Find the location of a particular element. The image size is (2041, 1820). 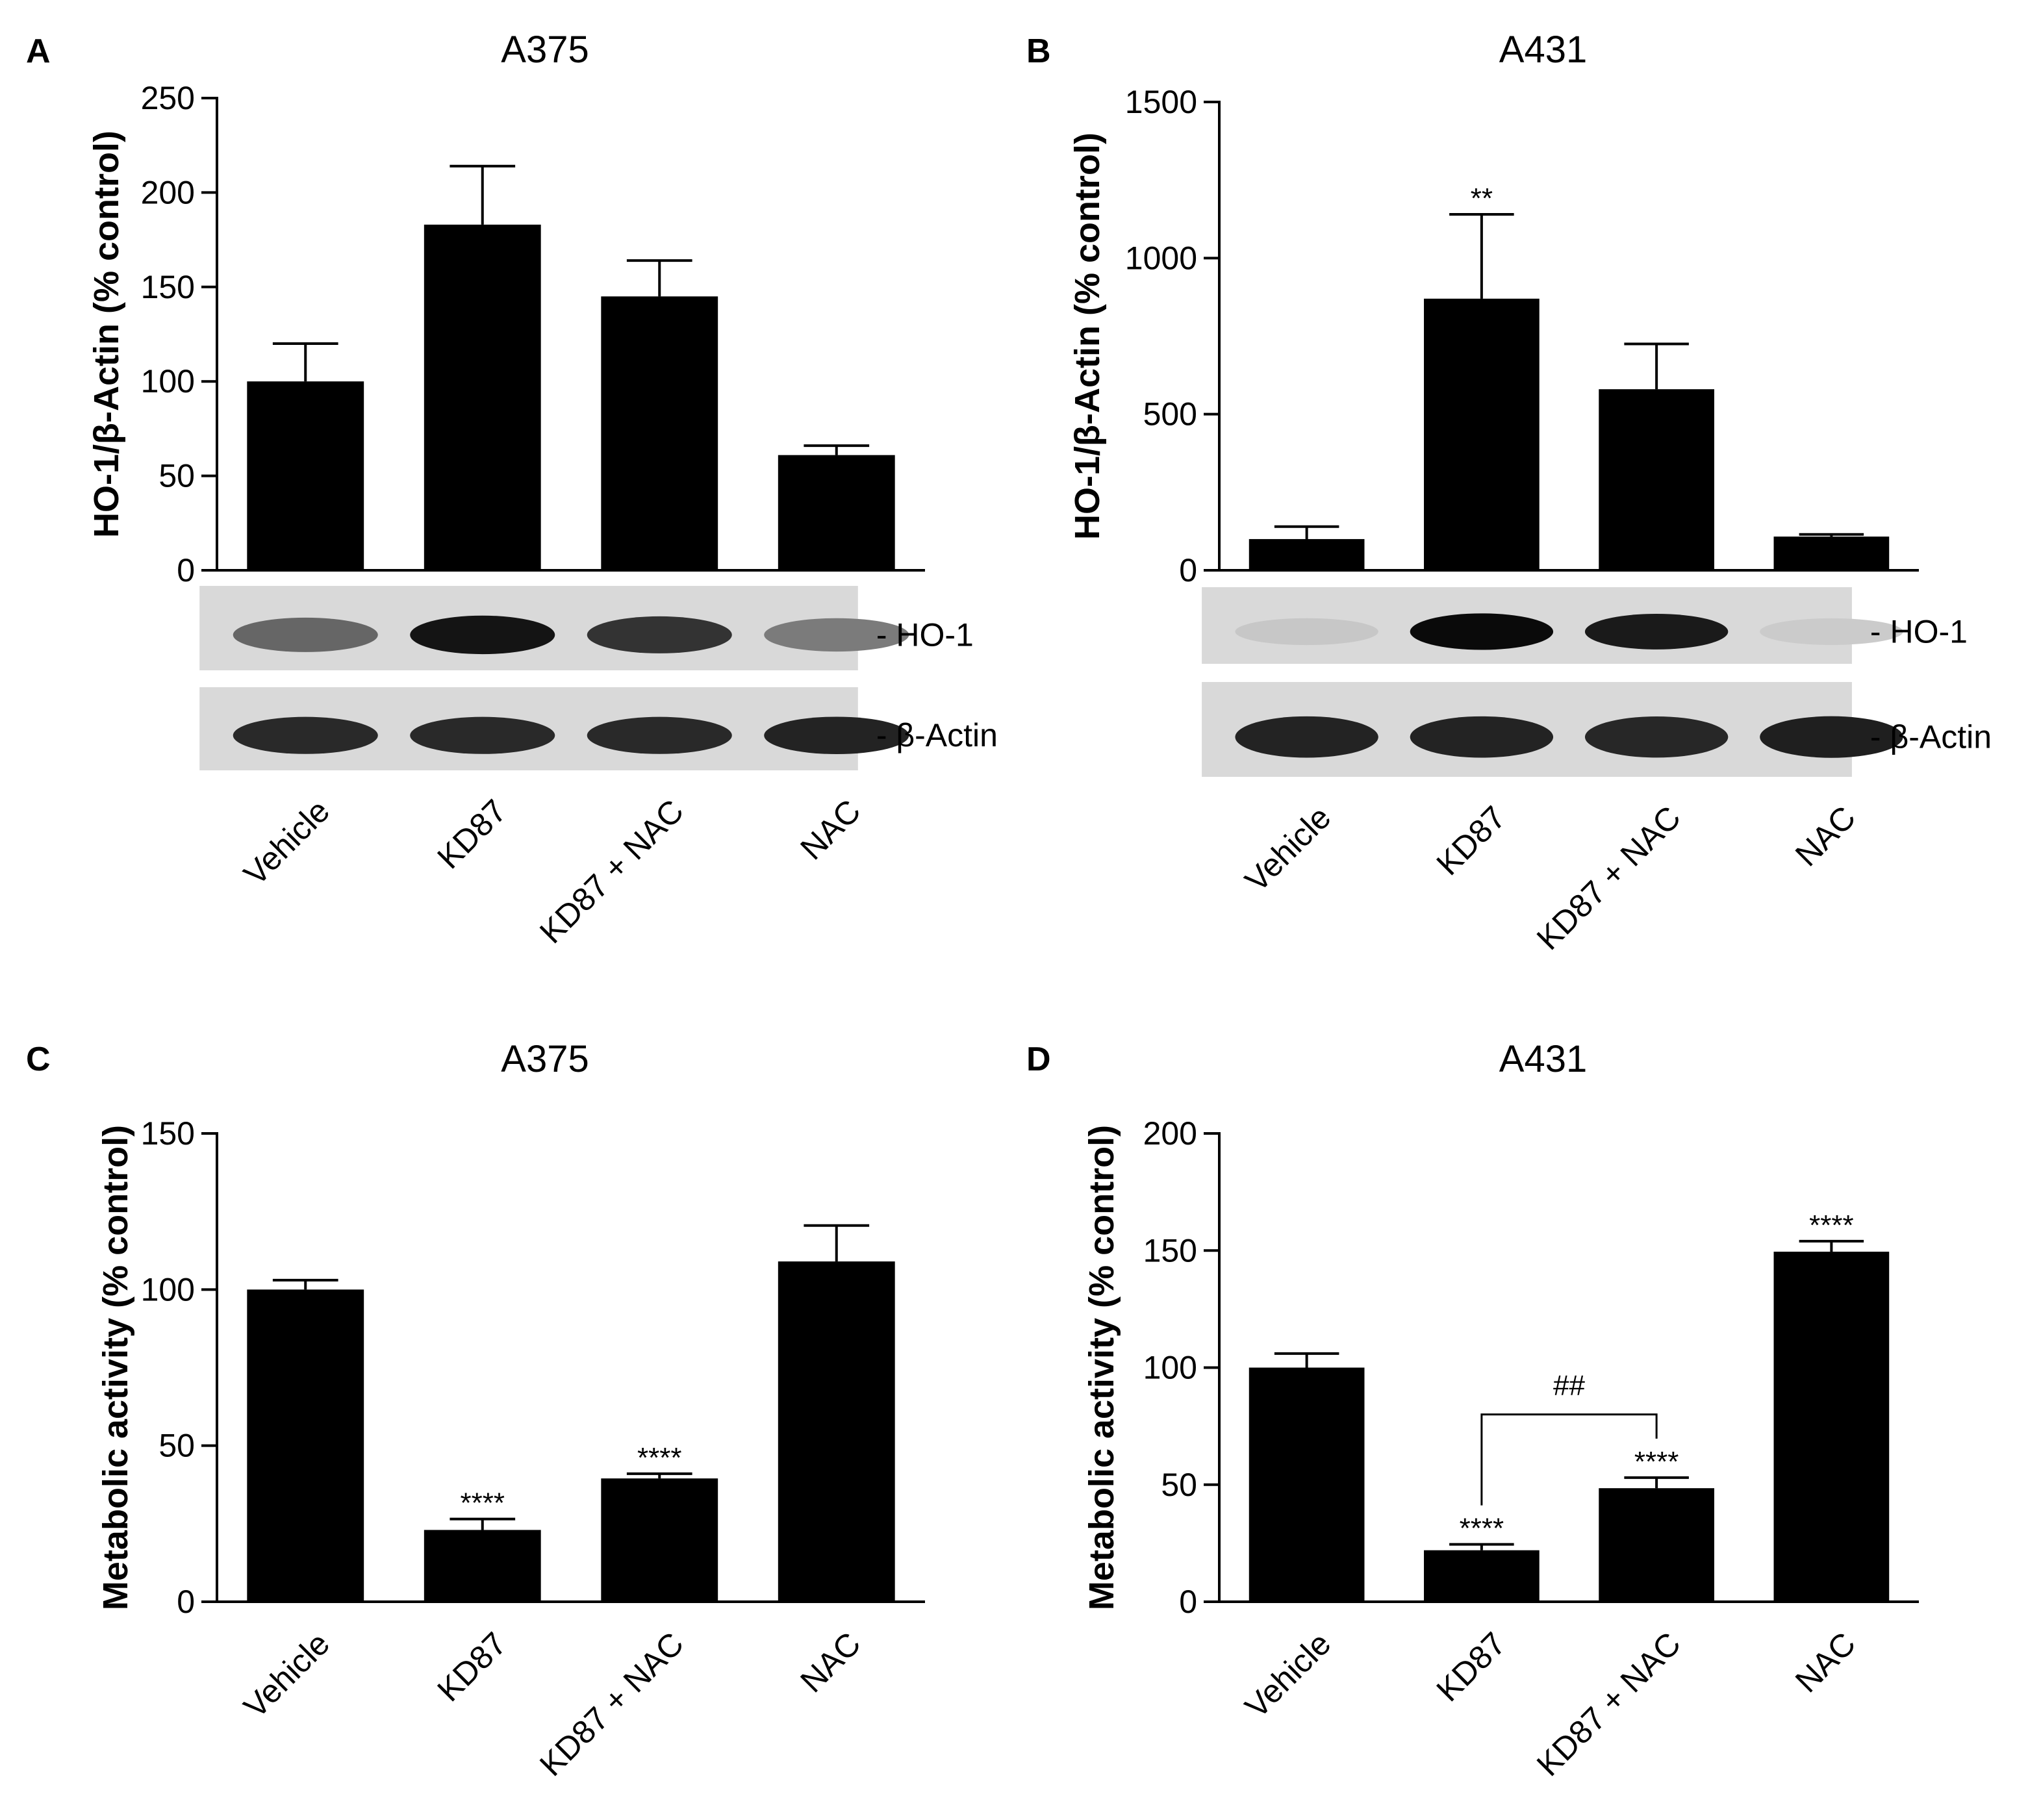

panel-letter: B is located at coordinates (1038, 51).